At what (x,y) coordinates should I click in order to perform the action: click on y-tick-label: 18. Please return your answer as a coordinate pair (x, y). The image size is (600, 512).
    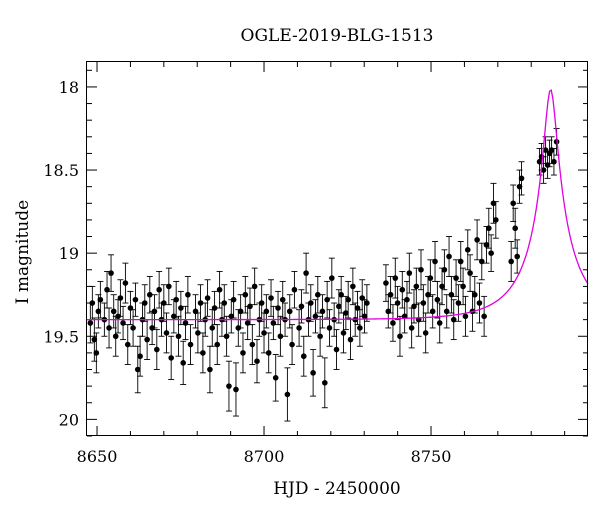
    Looking at the image, I should click on (69, 87).